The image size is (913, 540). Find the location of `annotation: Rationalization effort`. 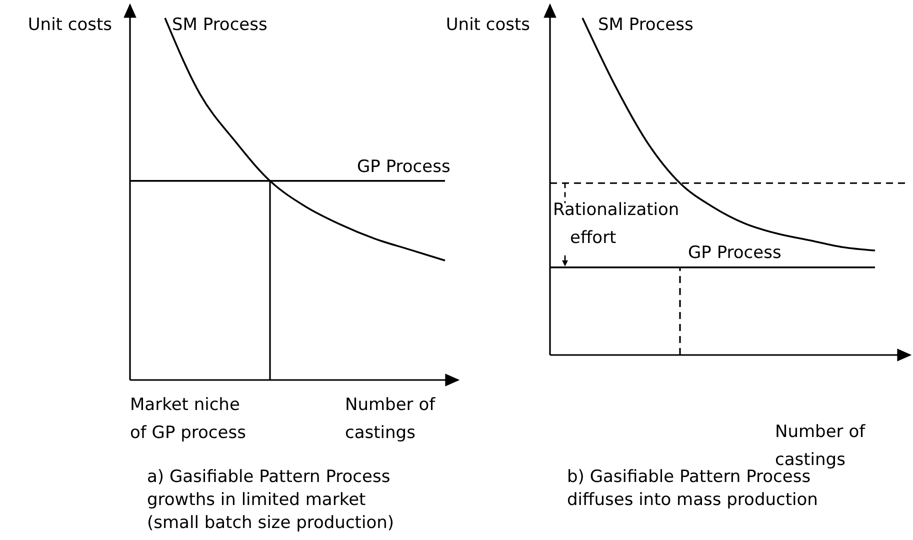

annotation: Rationalization effort is located at coordinates (616, 224).